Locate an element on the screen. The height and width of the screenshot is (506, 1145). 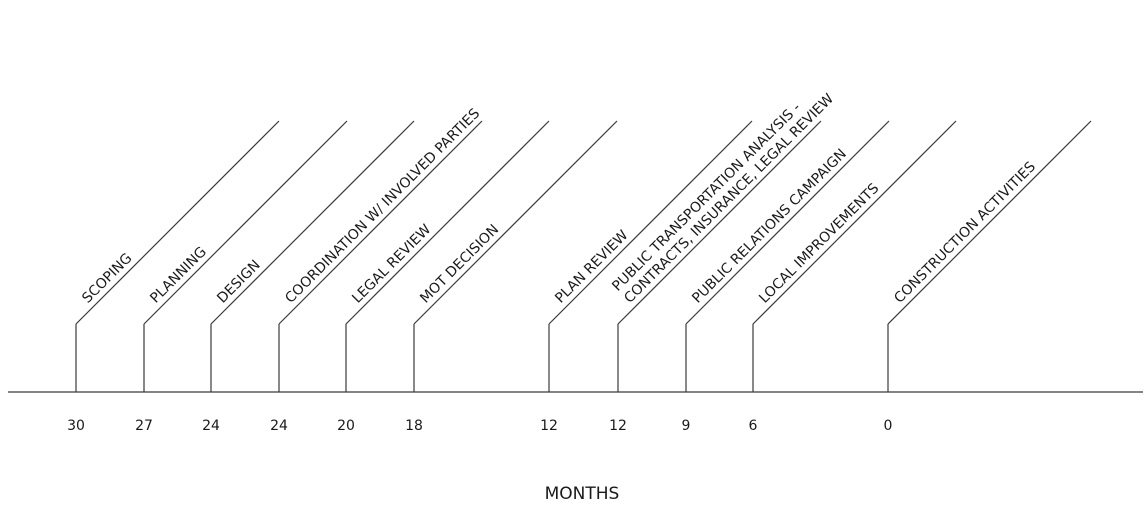
month-label: 27 is located at coordinates (144, 426).